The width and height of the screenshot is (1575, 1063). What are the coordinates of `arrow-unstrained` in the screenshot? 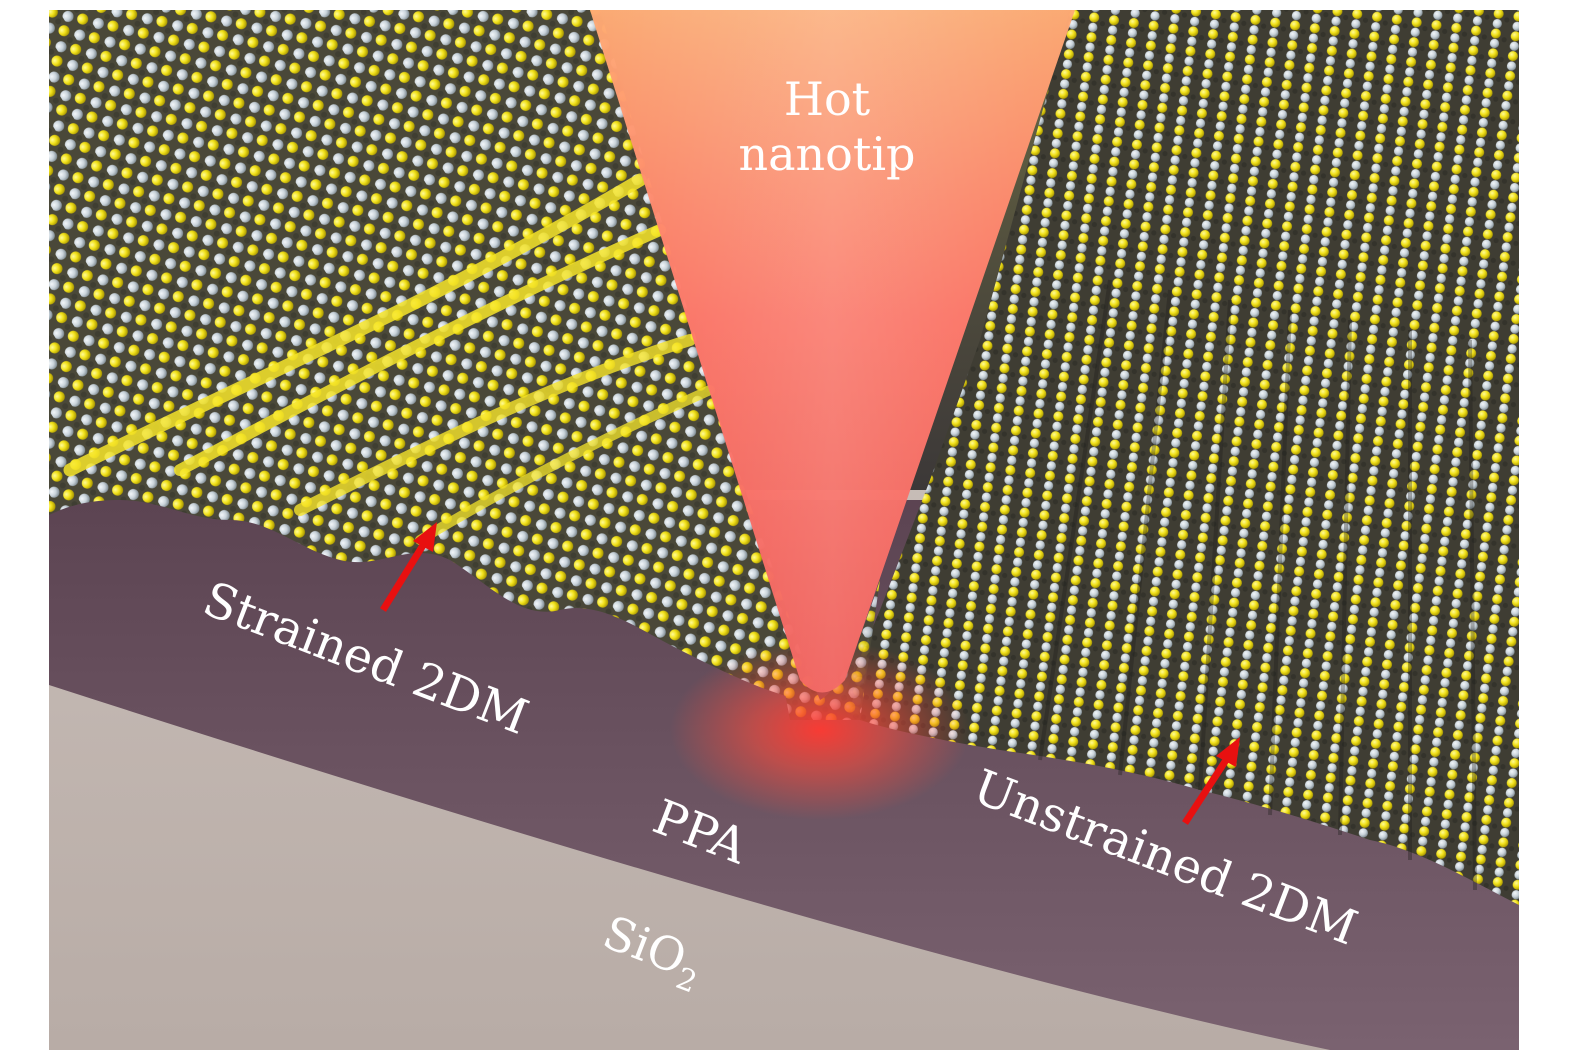 It's located at (1211, 781).